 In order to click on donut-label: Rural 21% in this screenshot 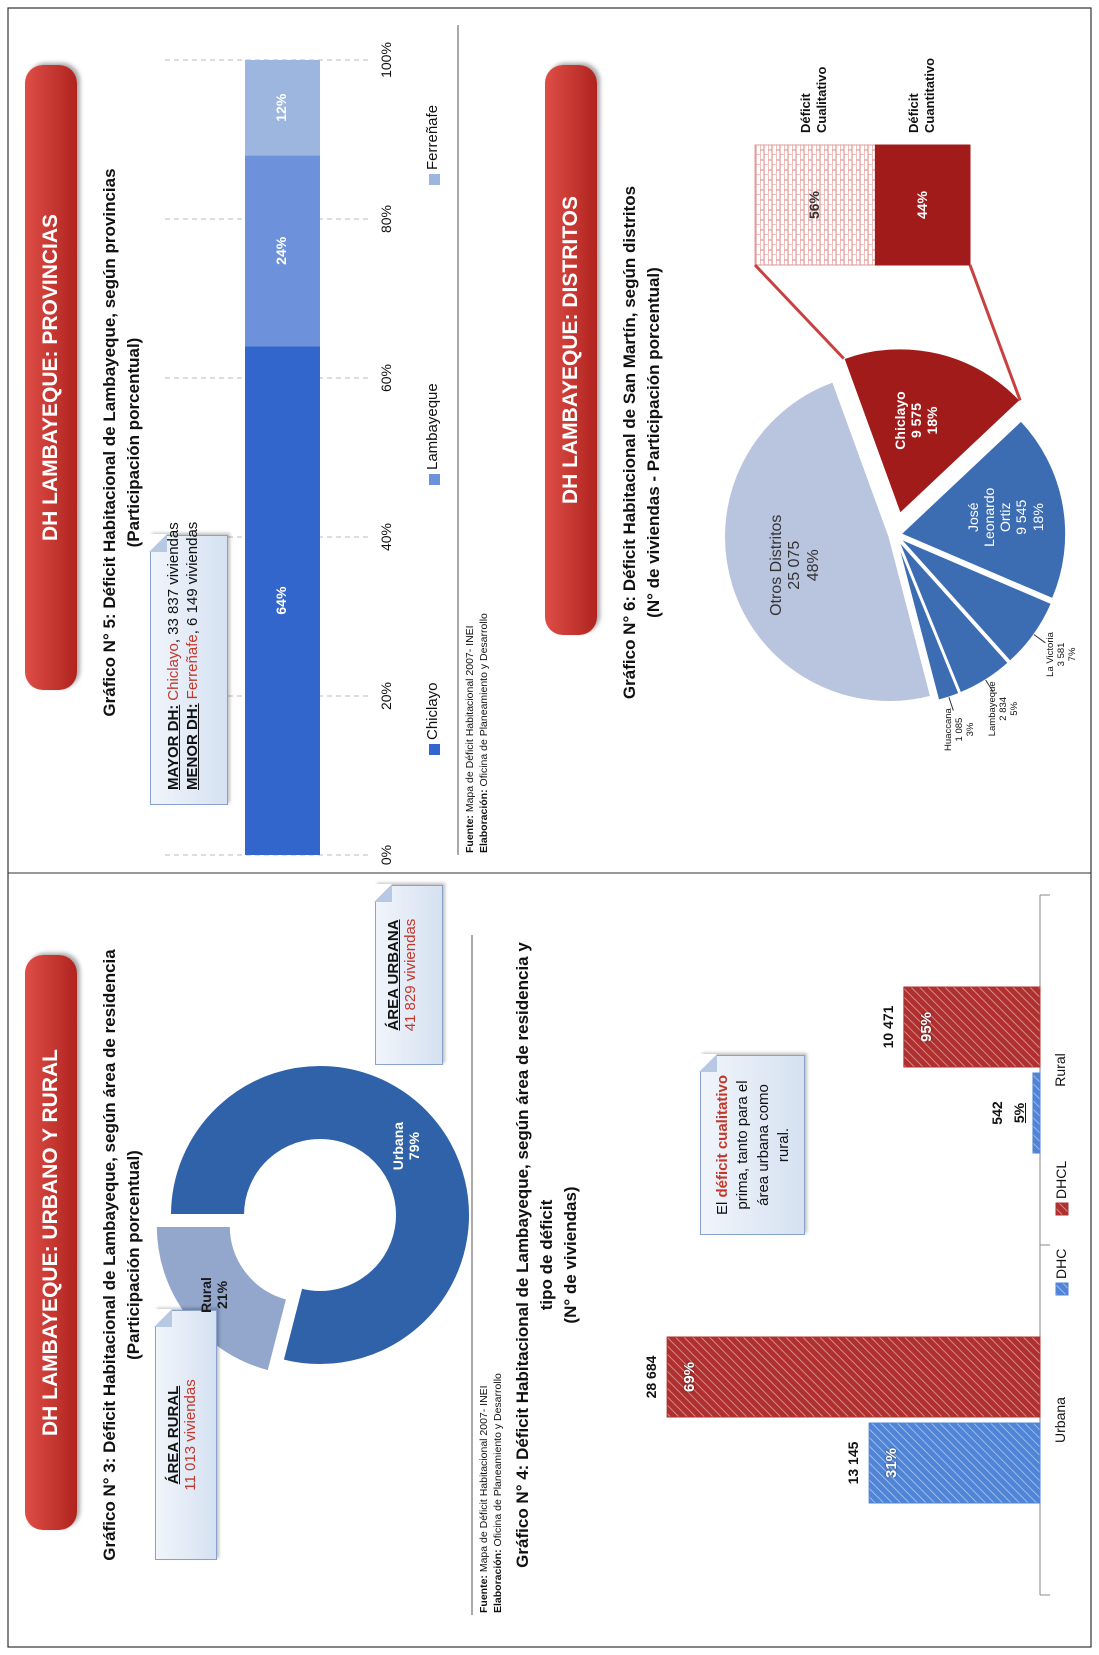, I will do `click(214, 1295)`.